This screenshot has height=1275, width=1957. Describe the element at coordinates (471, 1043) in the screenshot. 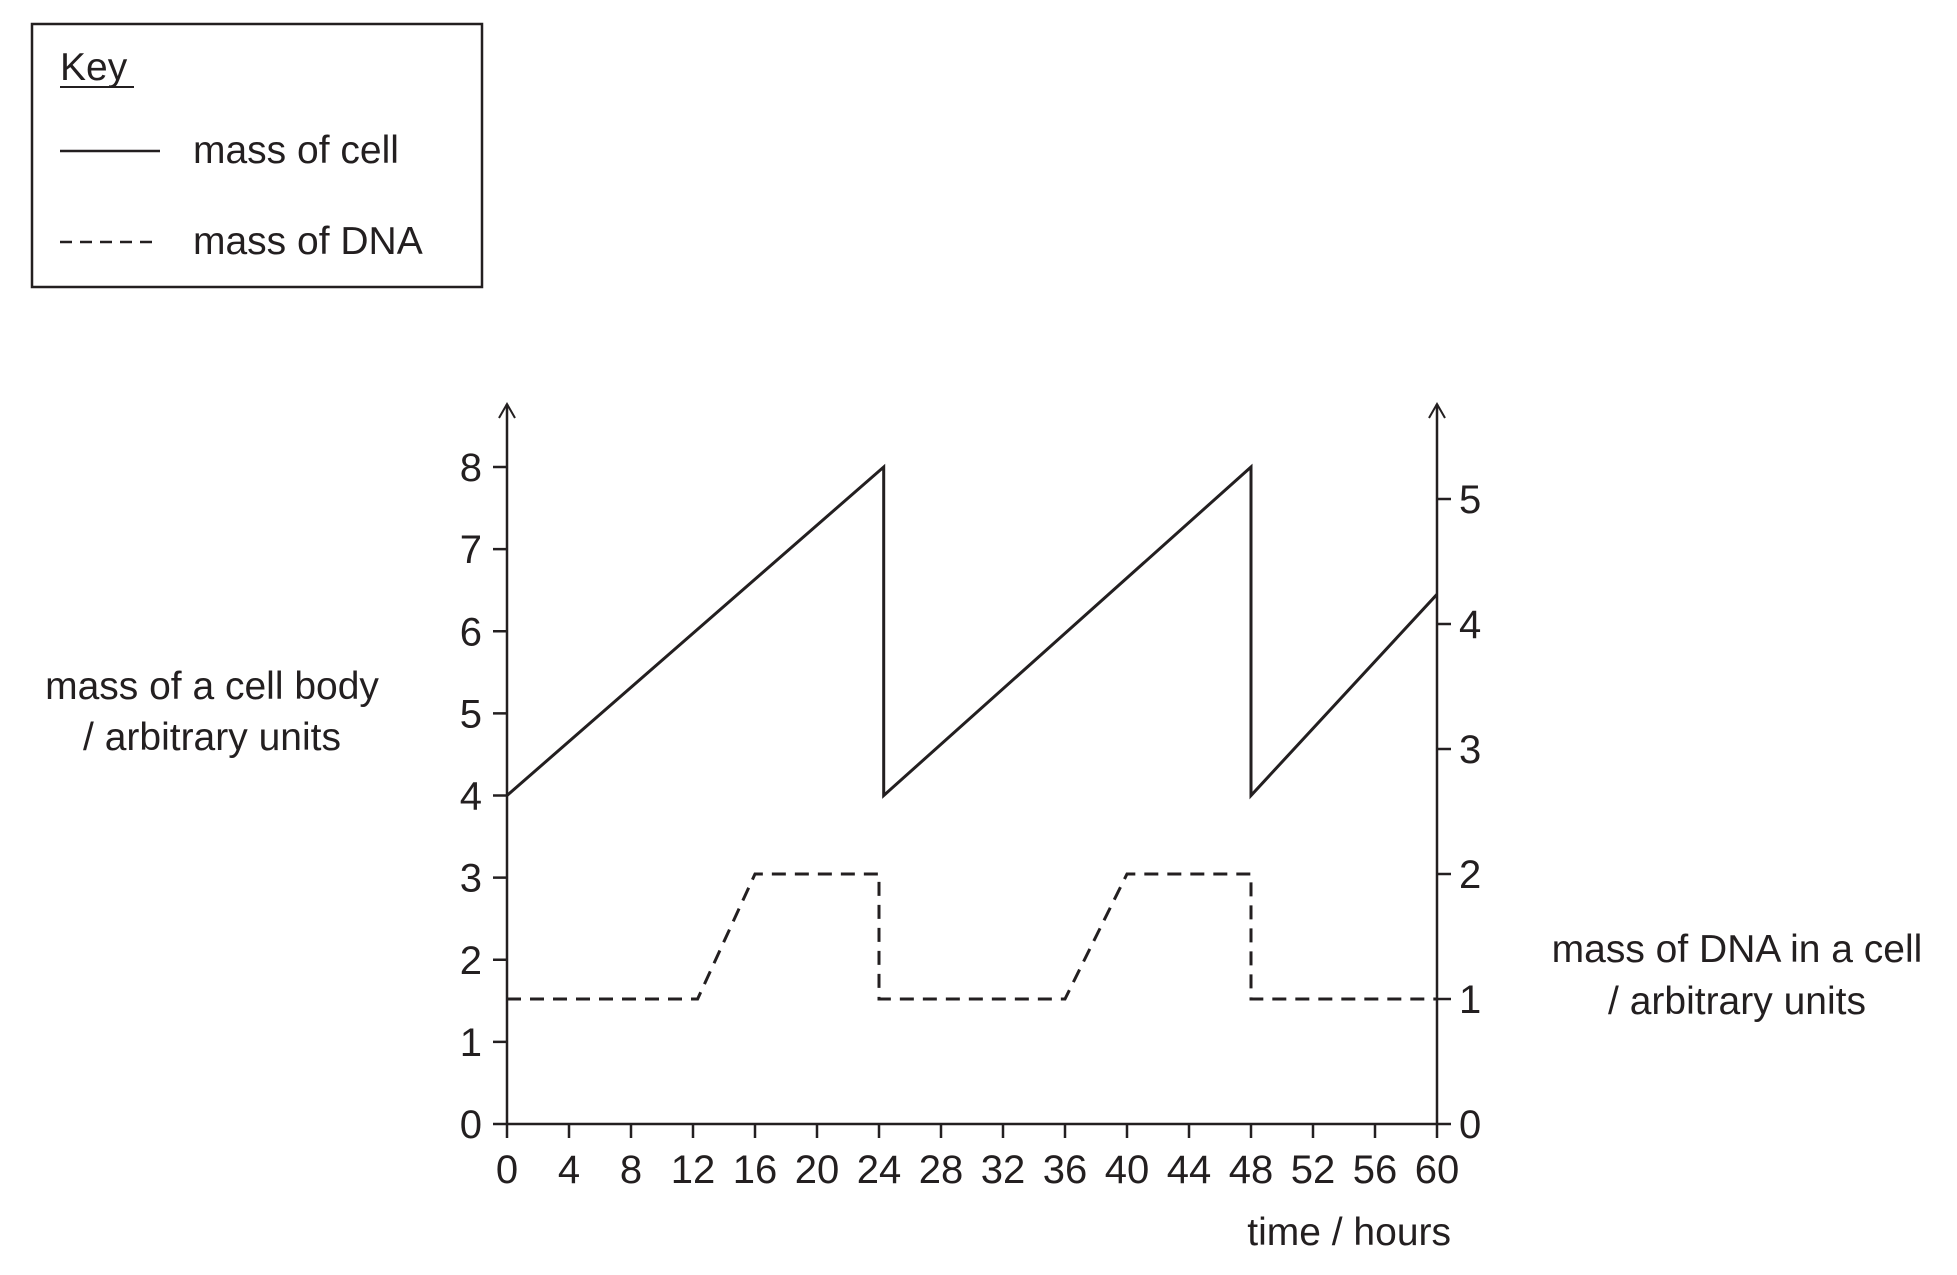

I see `y-left-tick-label-1: 1` at that location.